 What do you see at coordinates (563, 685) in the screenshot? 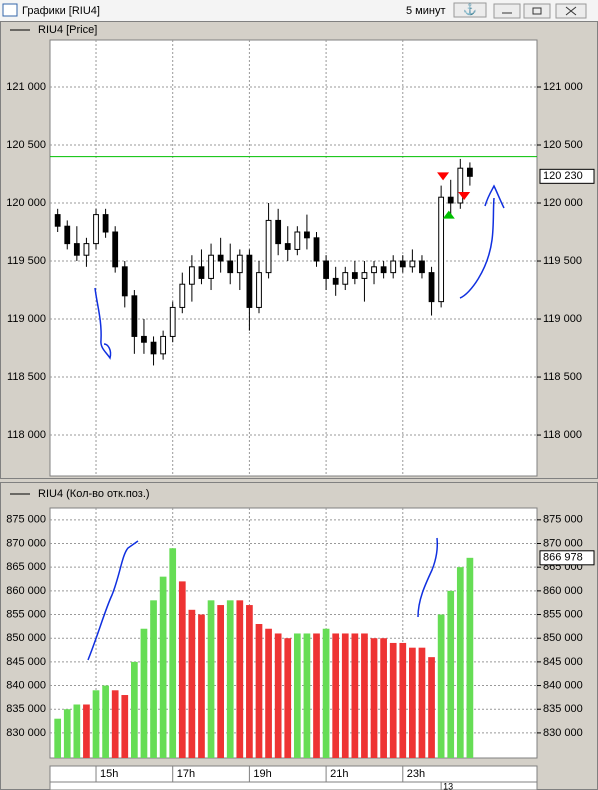
I see `y-tick-label-right: 840 000` at bounding box center [563, 685].